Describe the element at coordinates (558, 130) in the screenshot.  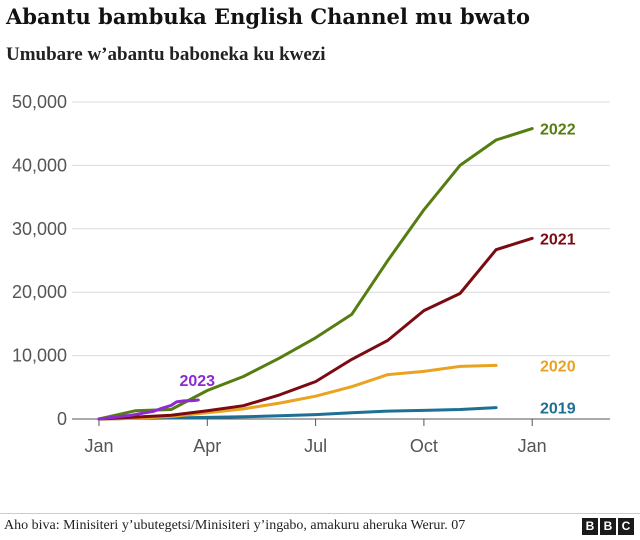
I see `series-label-2022: 2022` at that location.